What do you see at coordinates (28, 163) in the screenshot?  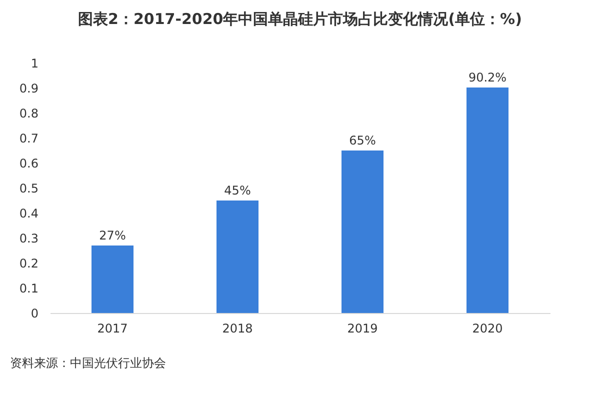 I see `y-tick-label: 0.6` at bounding box center [28, 163].